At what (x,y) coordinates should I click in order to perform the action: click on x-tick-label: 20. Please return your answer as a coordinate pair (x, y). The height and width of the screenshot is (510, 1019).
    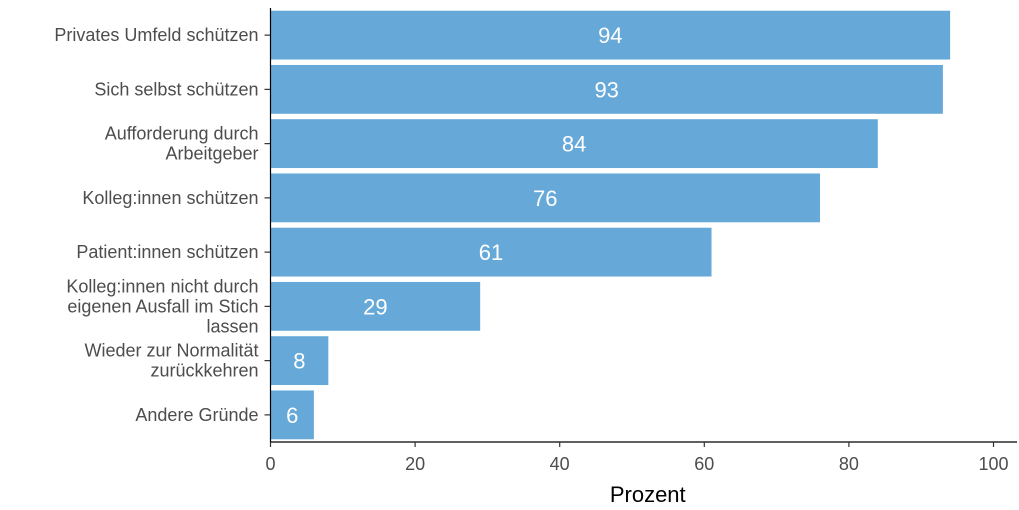
    Looking at the image, I should click on (415, 464).